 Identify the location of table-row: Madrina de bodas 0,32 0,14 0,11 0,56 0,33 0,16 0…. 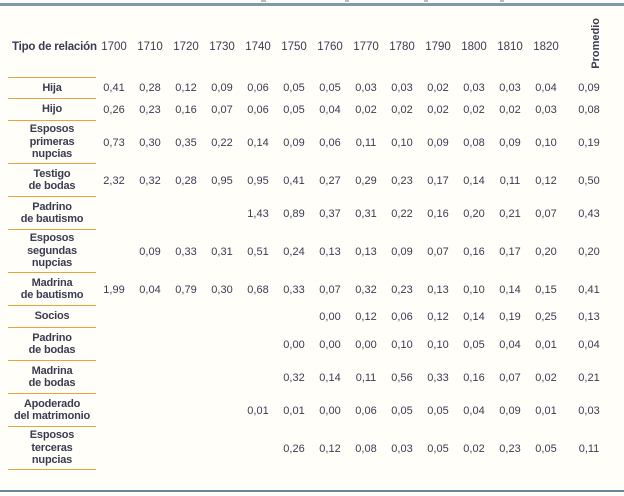
(312, 377).